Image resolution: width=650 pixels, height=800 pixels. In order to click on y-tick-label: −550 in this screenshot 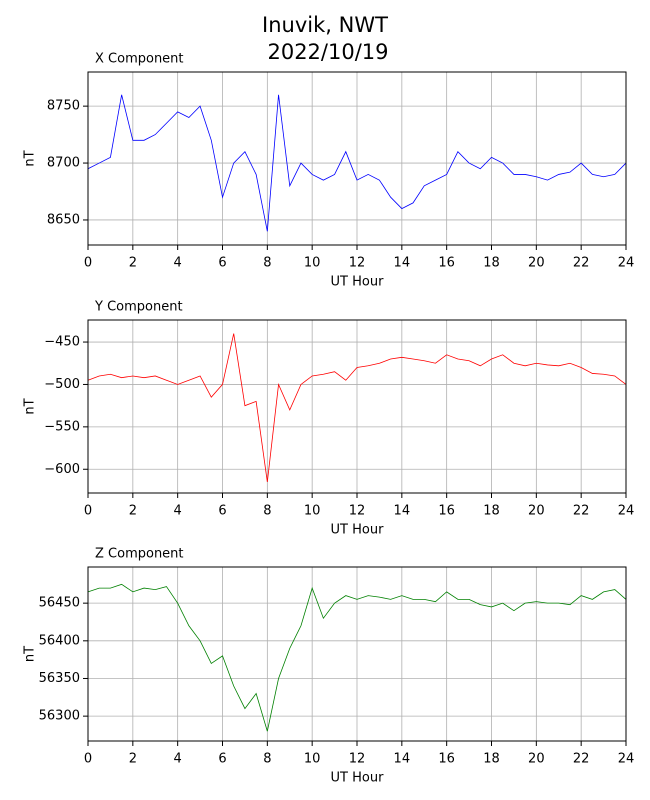, I will do `click(62, 426)`.